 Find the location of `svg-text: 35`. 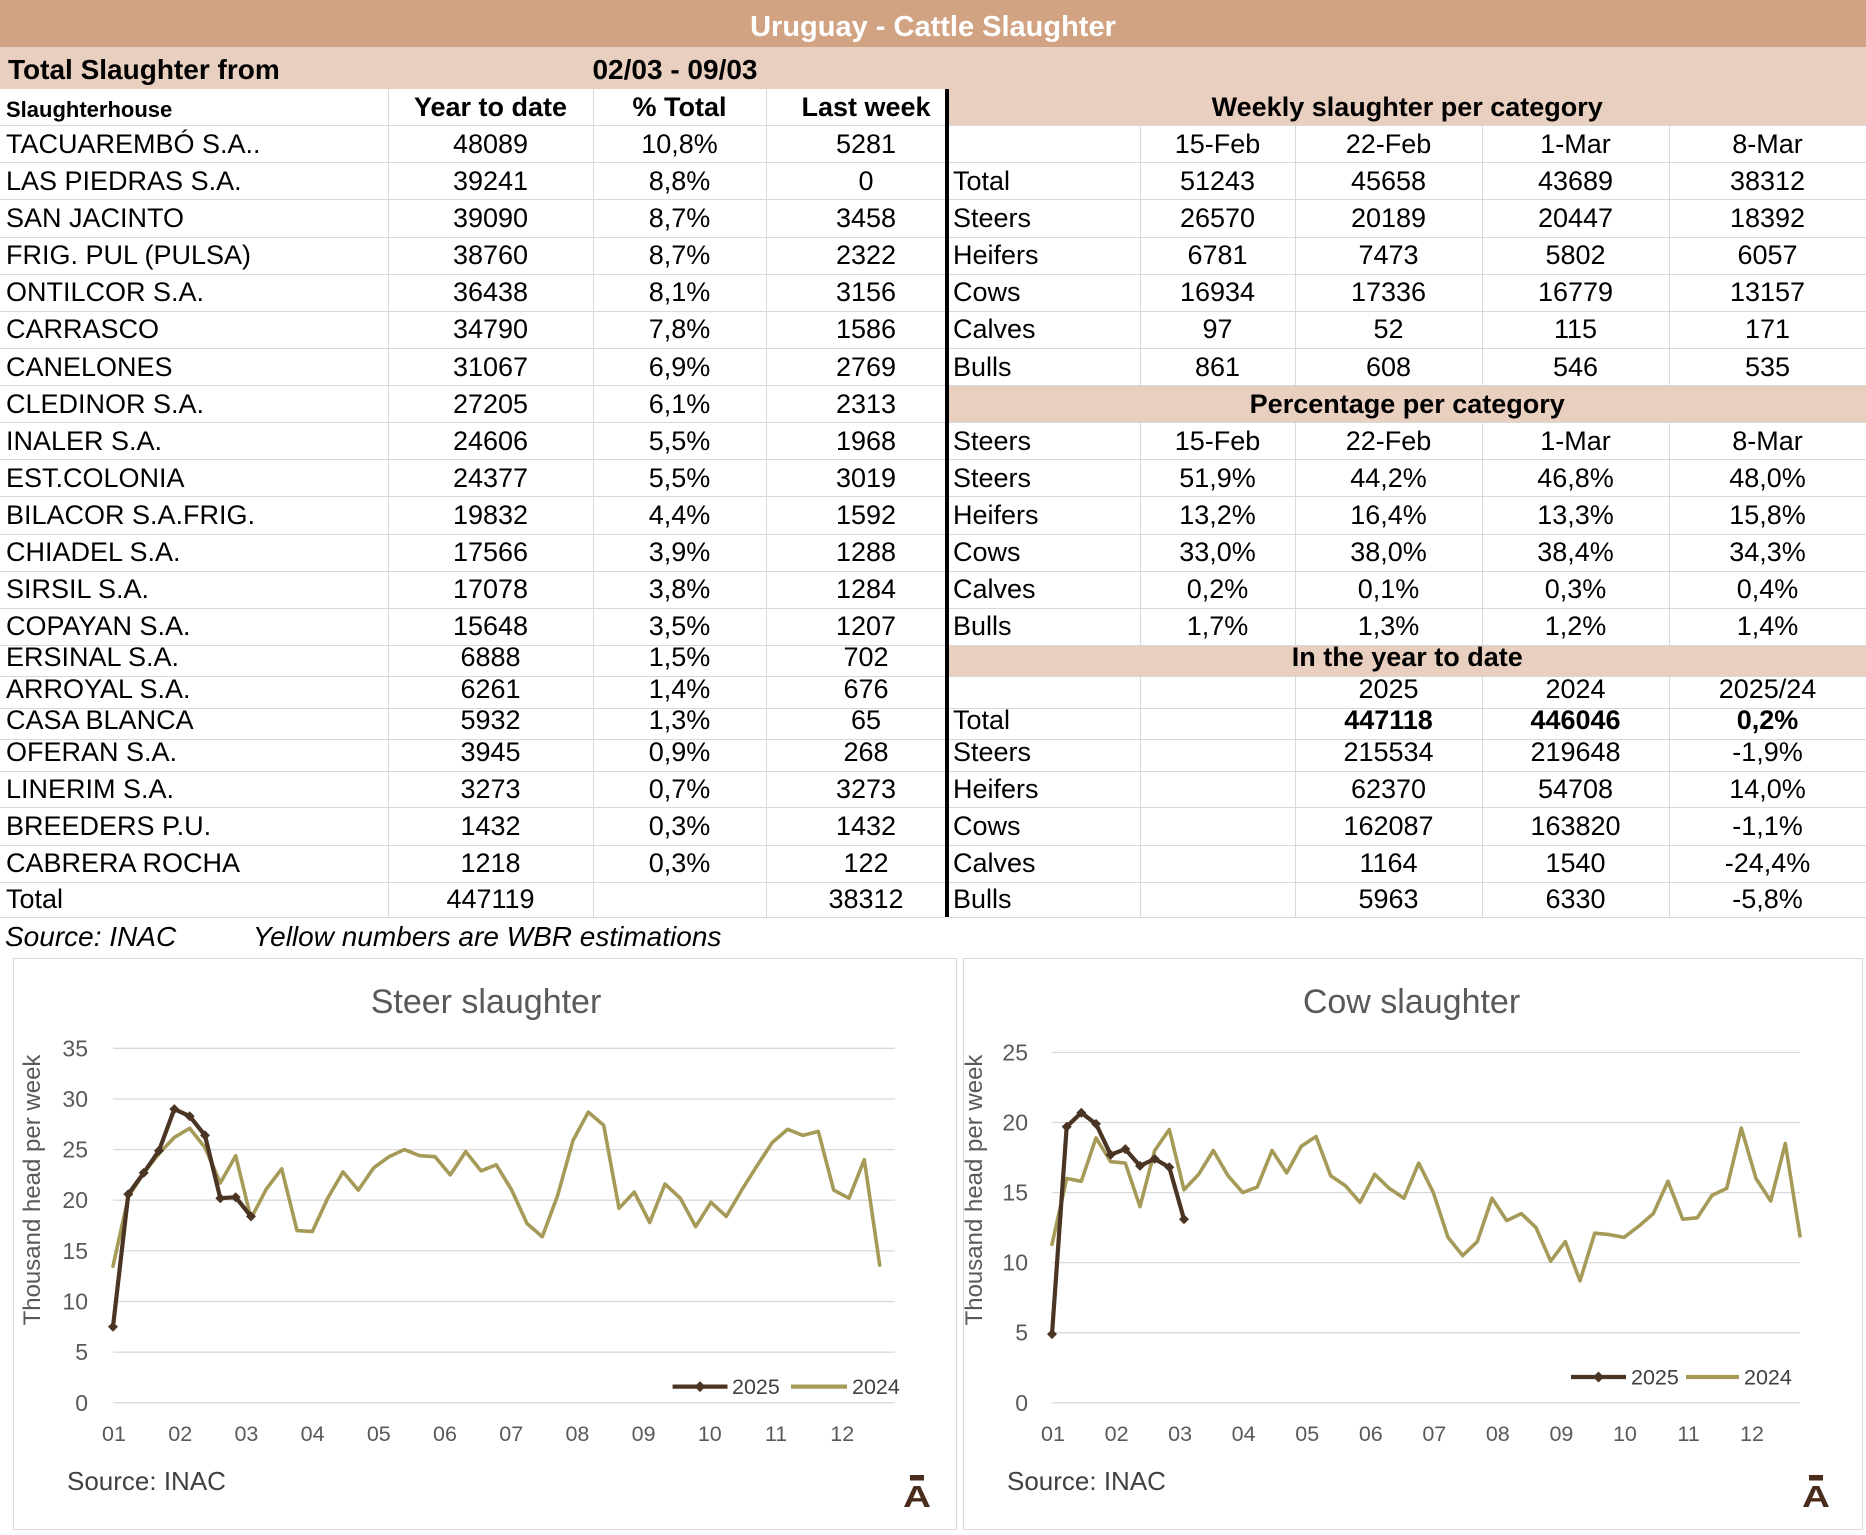

svg-text: 35 is located at coordinates (75, 1048).